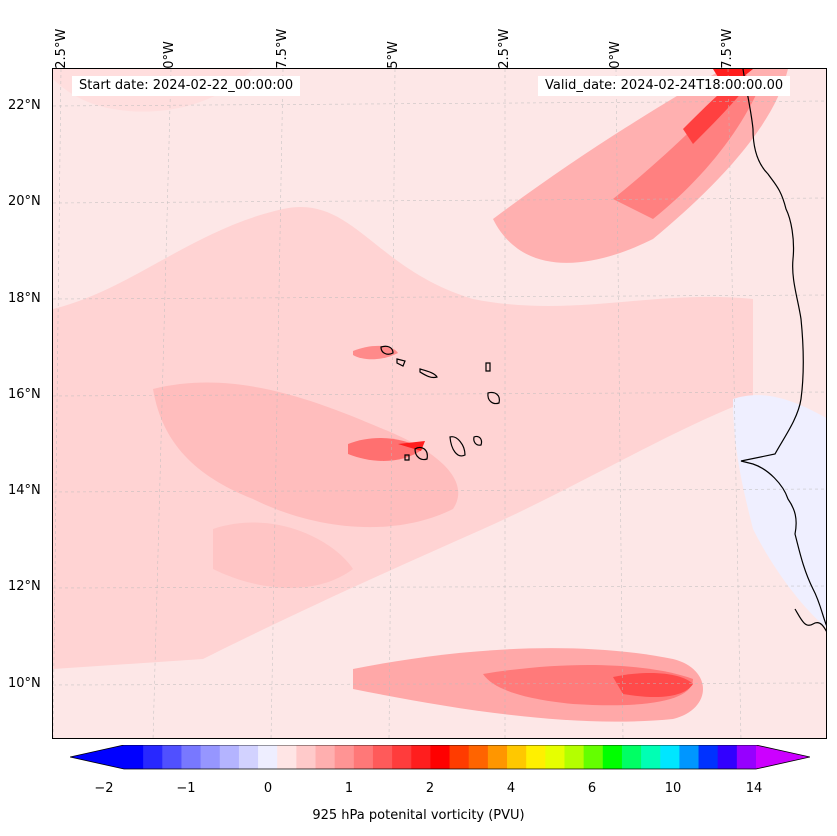  What do you see at coordinates (493, 398) in the screenshot?
I see `island-boa-vista` at bounding box center [493, 398].